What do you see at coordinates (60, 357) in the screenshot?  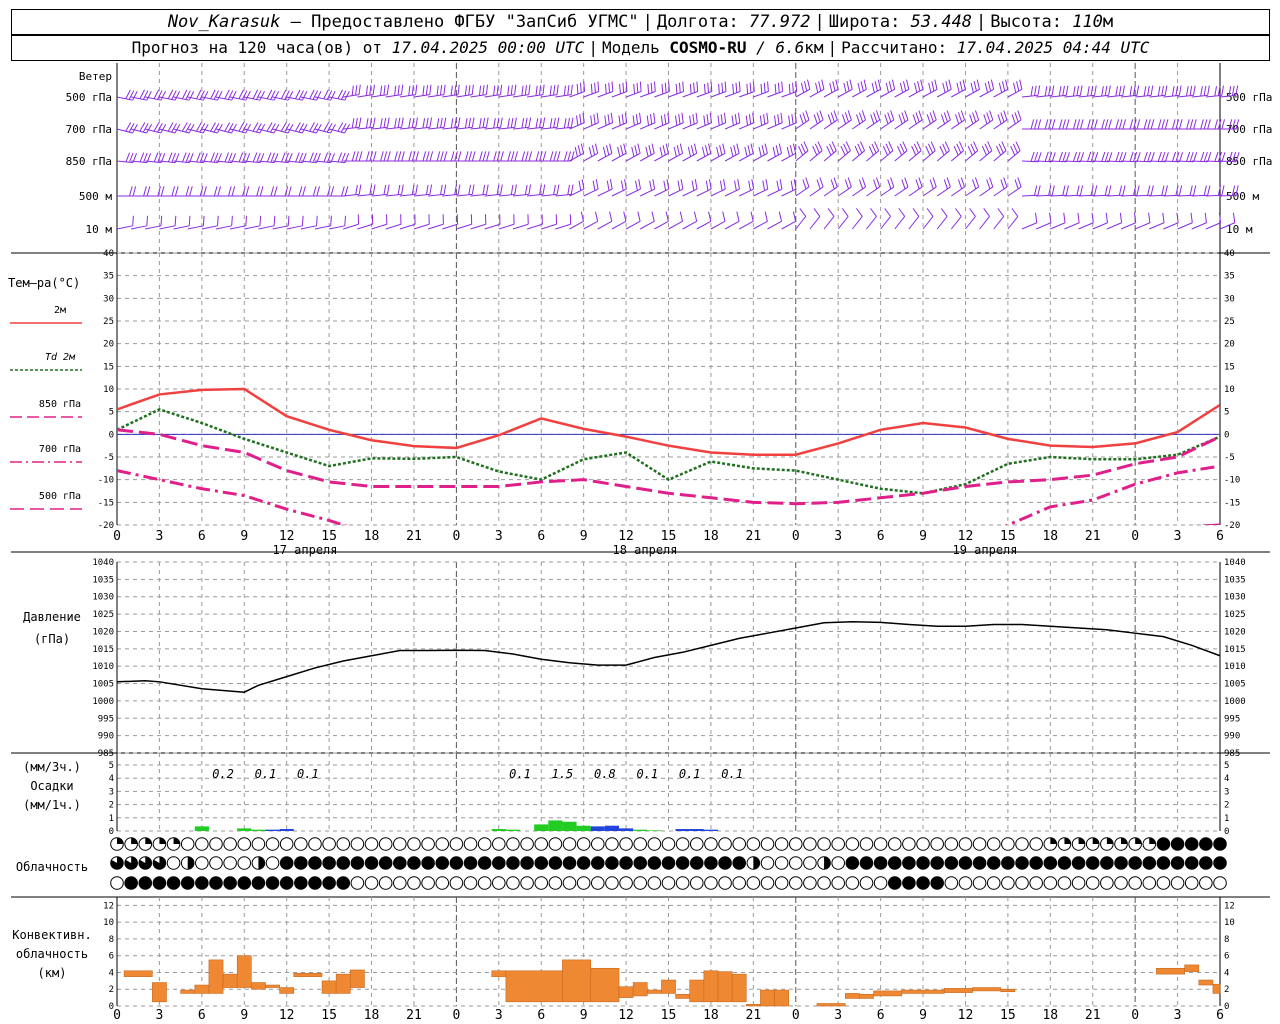 I see `legend-label: Td 2м` at bounding box center [60, 357].